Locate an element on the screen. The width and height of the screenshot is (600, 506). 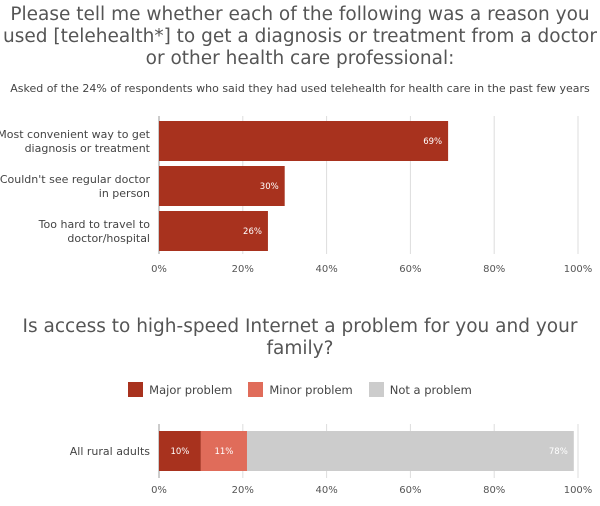
category-label-line: doctor/hospital is located at coordinates (108, 238).